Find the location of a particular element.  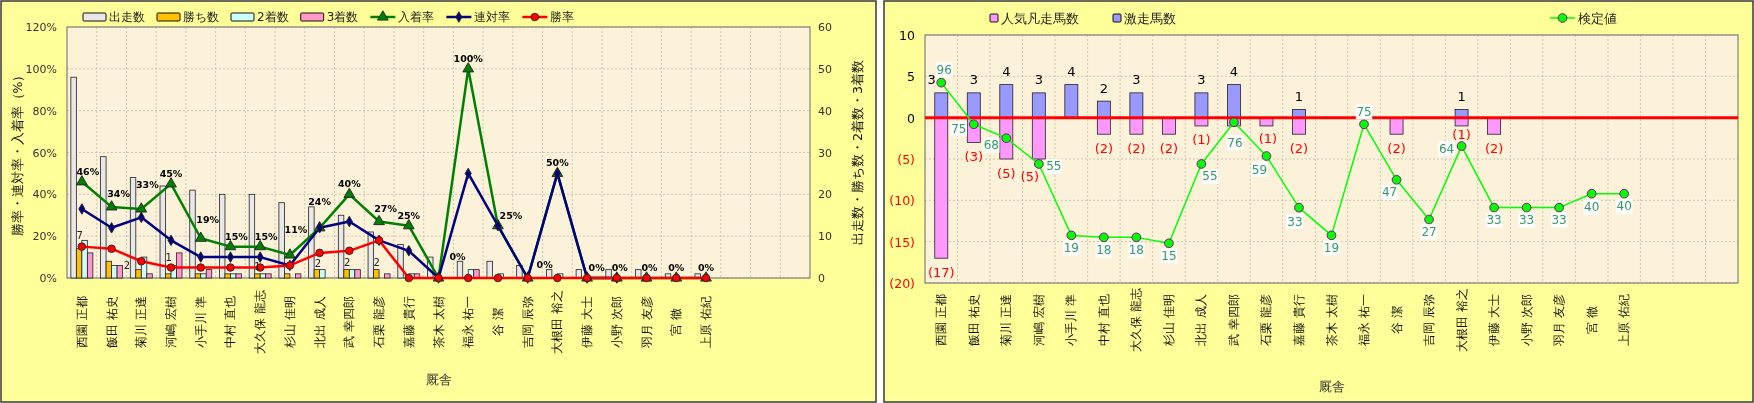

legend-label: 2着数 is located at coordinates (273, 17).